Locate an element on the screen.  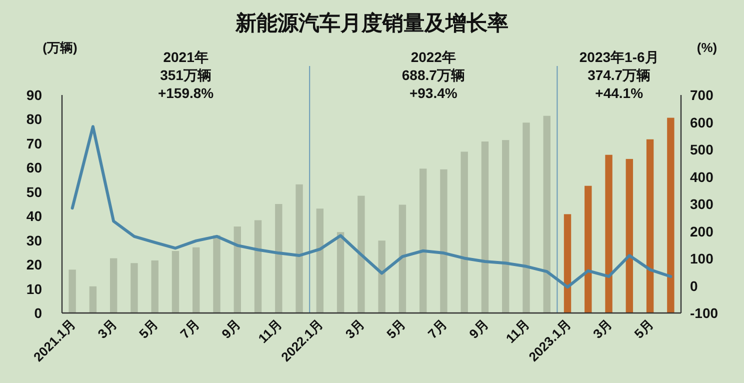
y-tick-label: 20 is located at coordinates (34, 264).